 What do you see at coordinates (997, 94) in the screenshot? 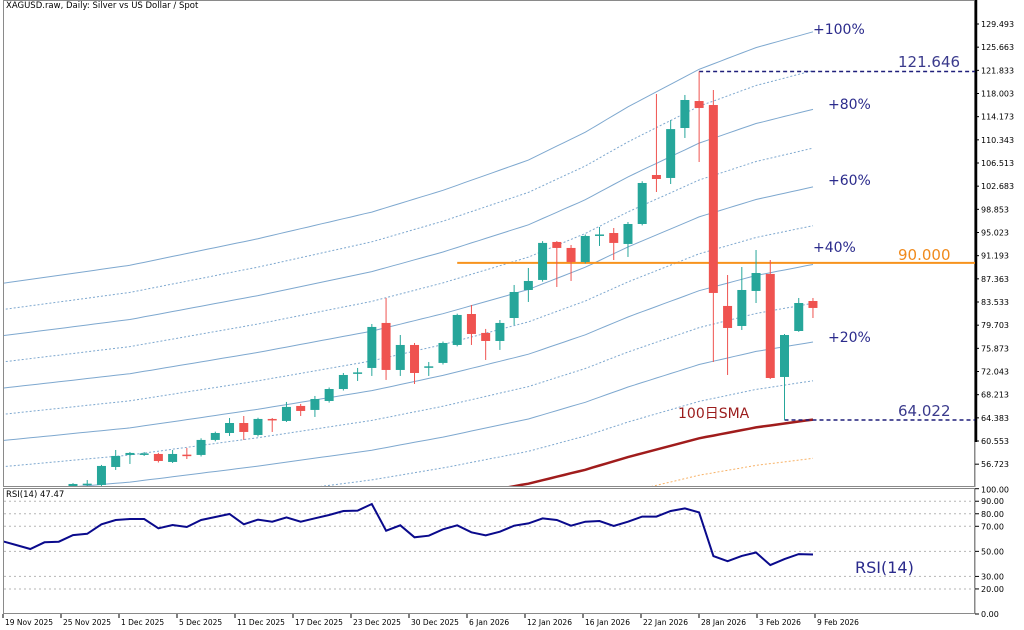
I see `price-tick-label: 118.003` at bounding box center [997, 94].